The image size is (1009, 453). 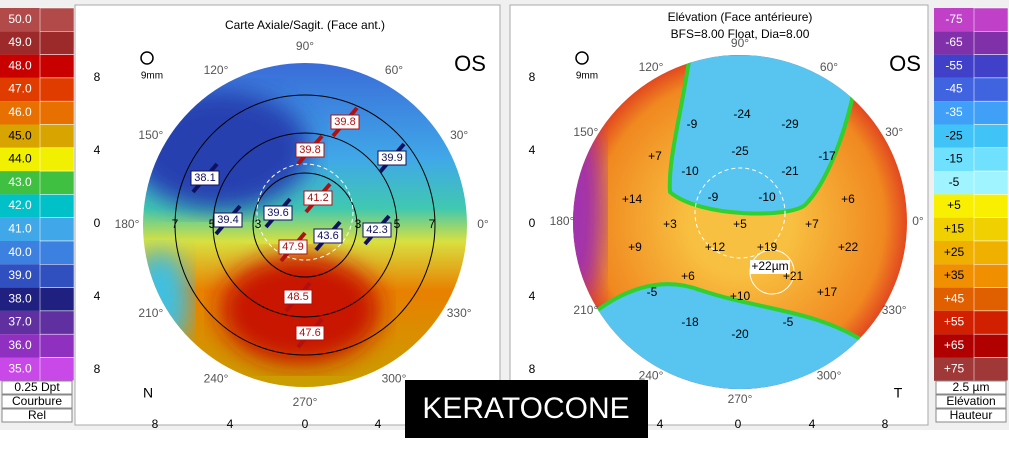 What do you see at coordinates (459, 313) in the screenshot?
I see `angle-label: 330°` at bounding box center [459, 313].